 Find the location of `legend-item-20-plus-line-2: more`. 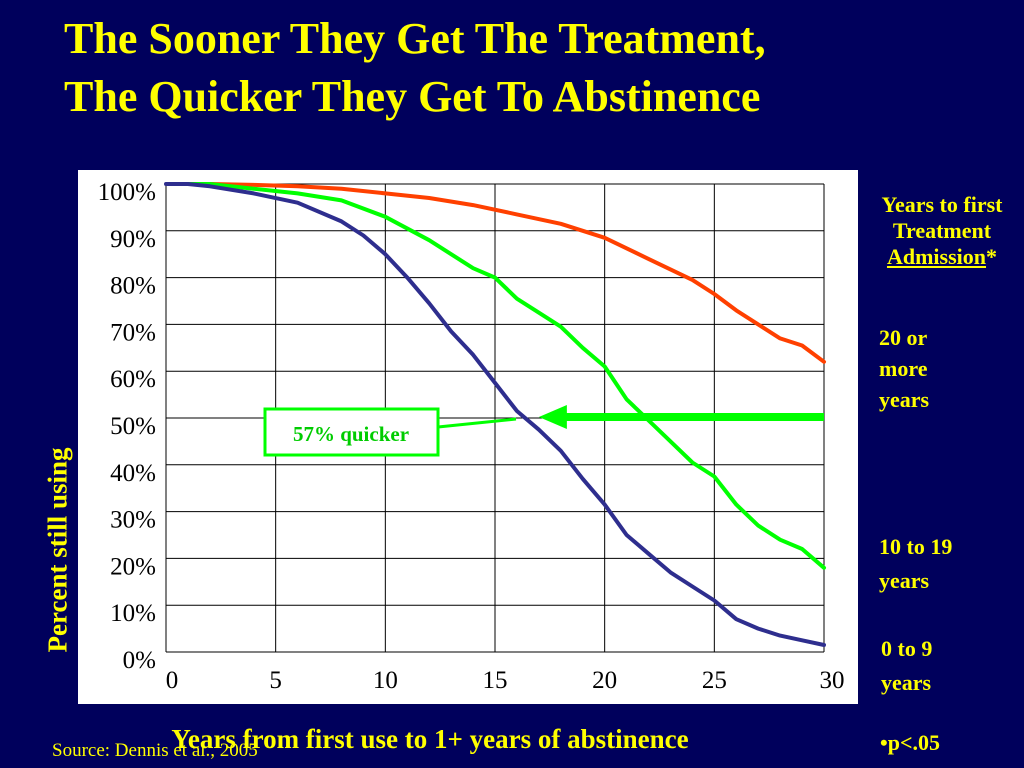

legend-item-20-plus-line-2: more is located at coordinates (903, 368).